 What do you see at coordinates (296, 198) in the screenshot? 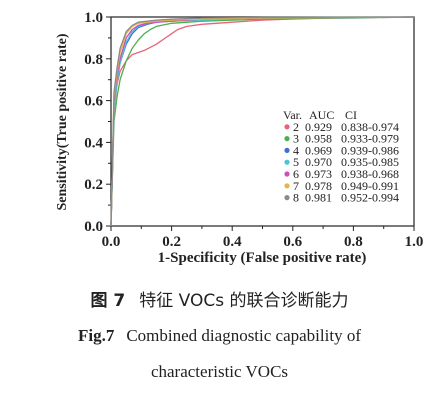
I see `legend-var-8: 8` at bounding box center [296, 198].